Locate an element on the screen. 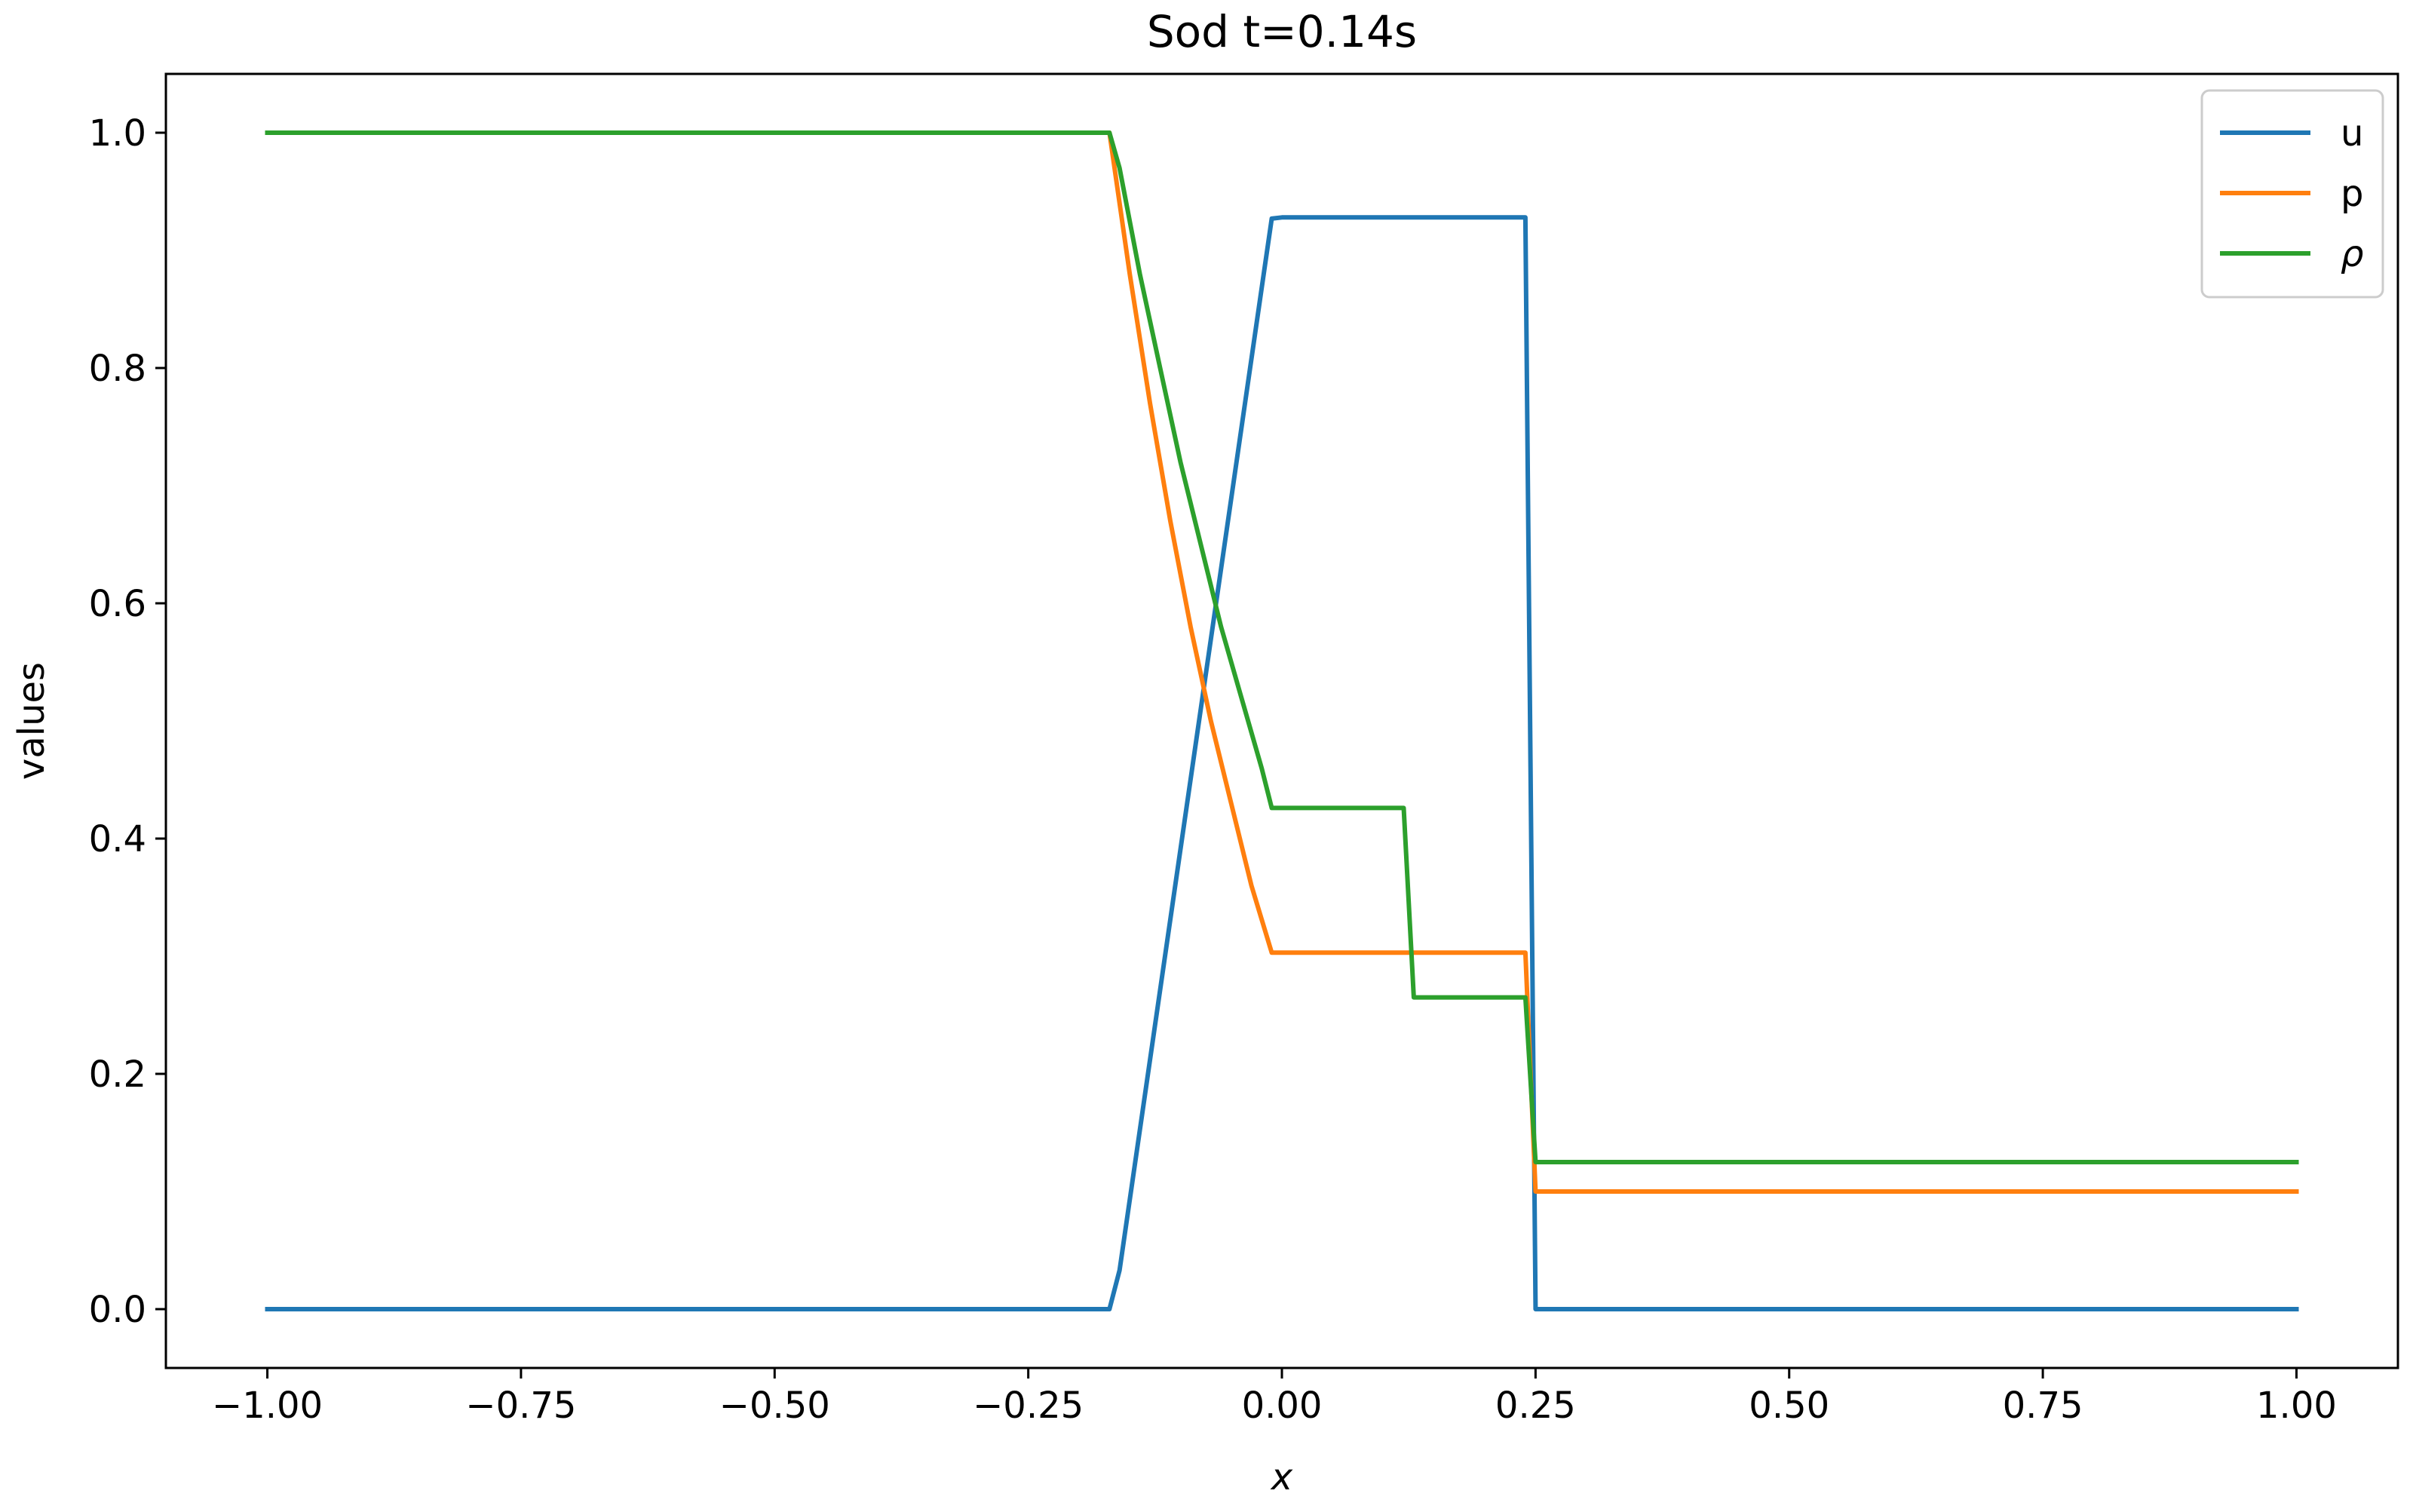  x-tick-label: −0.75 is located at coordinates (520, 1406).